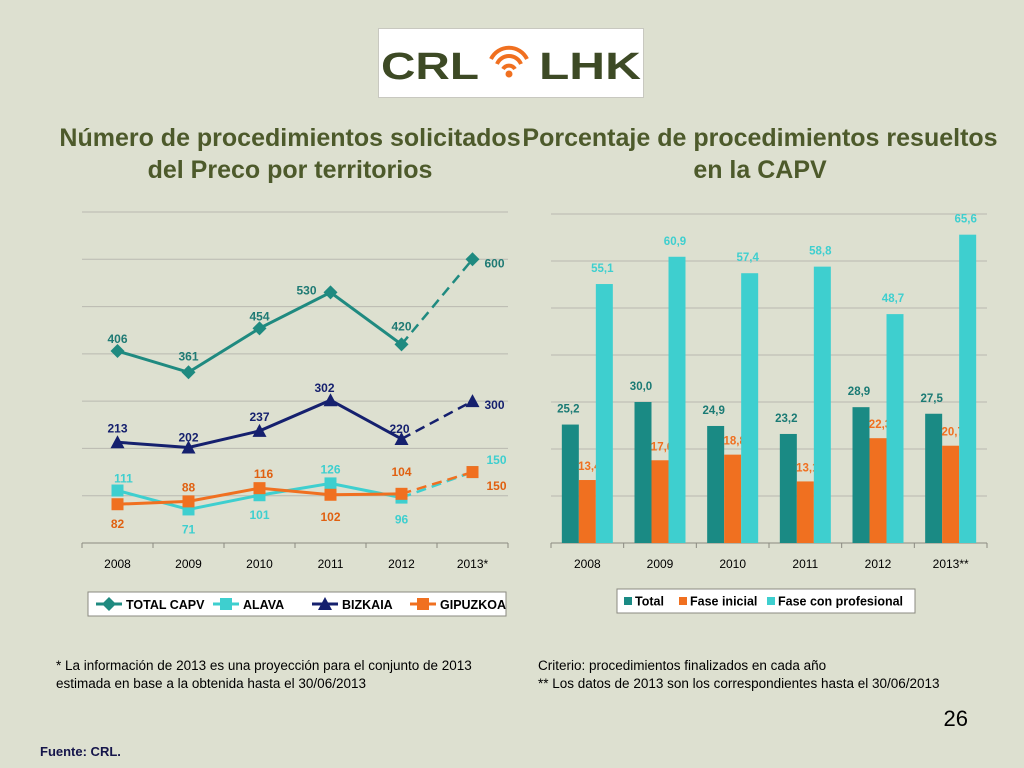 The image size is (1024, 768). I want to click on series-projection-line-gipuzkoa, so click(437, 483).